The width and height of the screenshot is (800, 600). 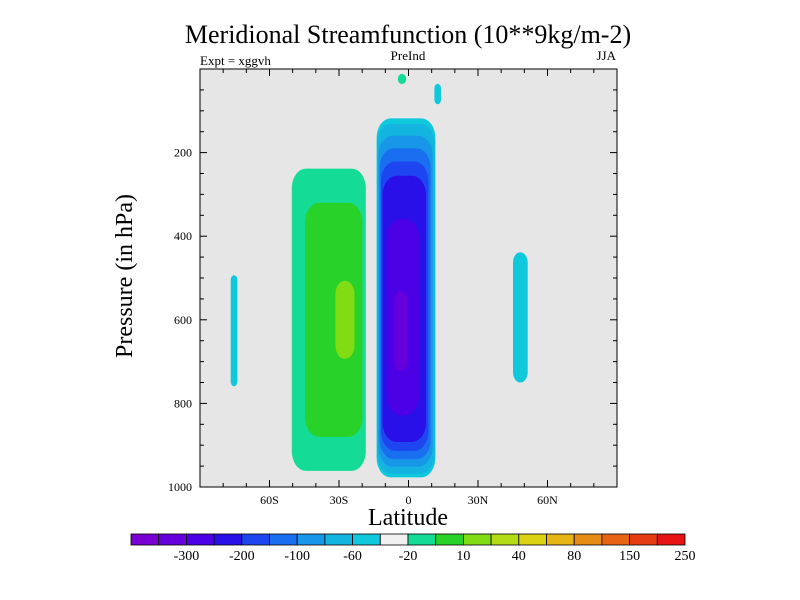 I want to click on colorbar-label: 10, so click(x=463, y=556).